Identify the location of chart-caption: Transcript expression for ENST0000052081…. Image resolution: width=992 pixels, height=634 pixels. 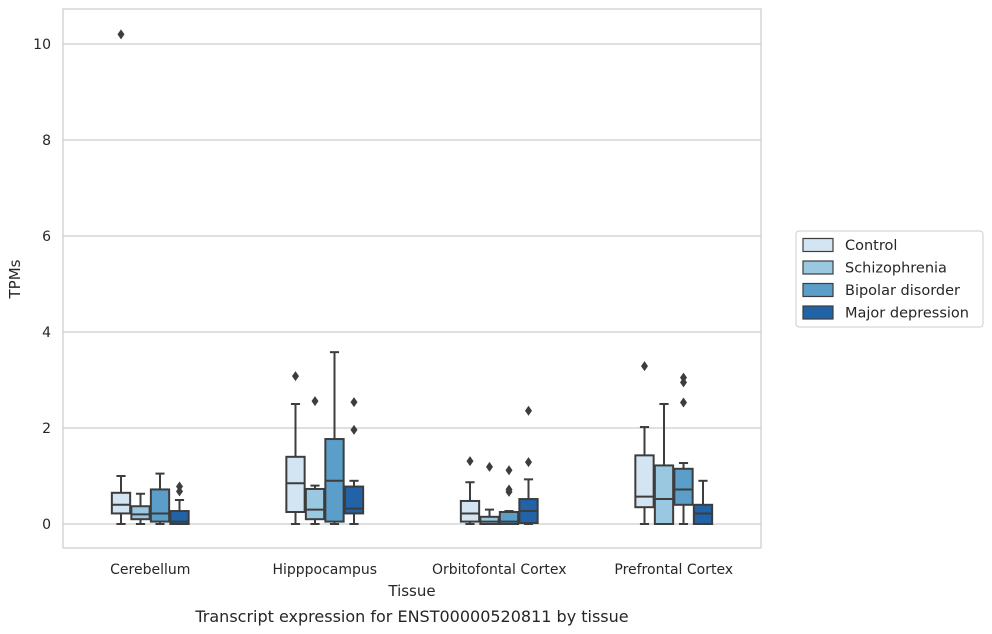
(411, 616).